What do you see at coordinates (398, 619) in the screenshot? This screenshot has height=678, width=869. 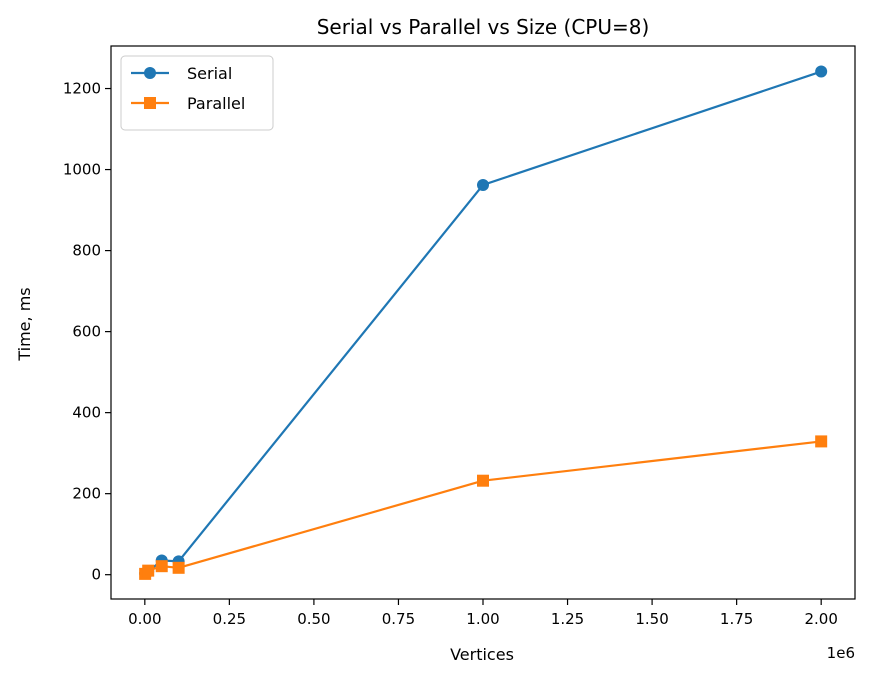 I see `x-tick-label: 0.75` at bounding box center [398, 619].